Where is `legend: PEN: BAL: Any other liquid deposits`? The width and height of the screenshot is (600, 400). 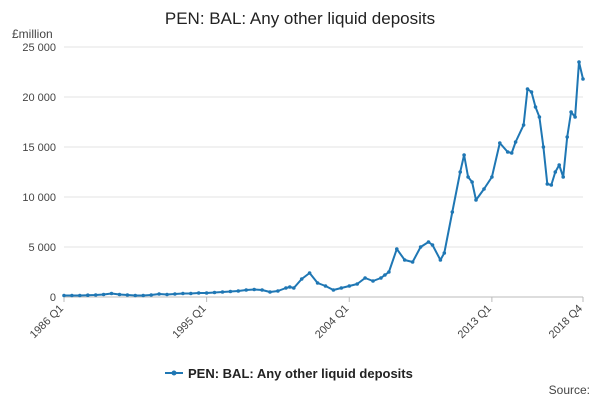 legend: PEN: BAL: Any other liquid deposits is located at coordinates (289, 373).